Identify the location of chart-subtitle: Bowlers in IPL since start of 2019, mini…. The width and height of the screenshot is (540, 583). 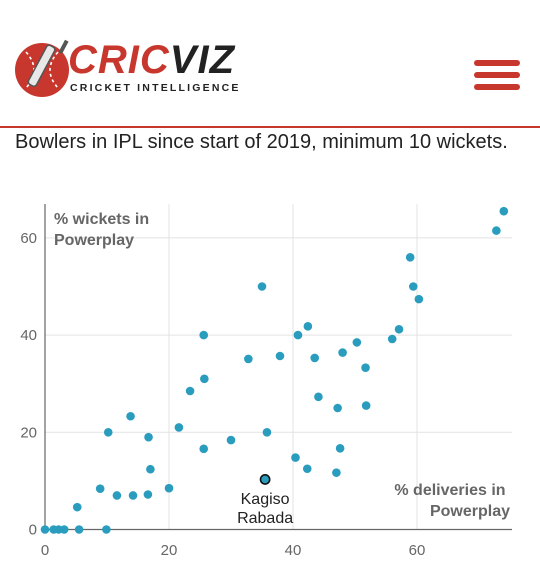
(261, 142).